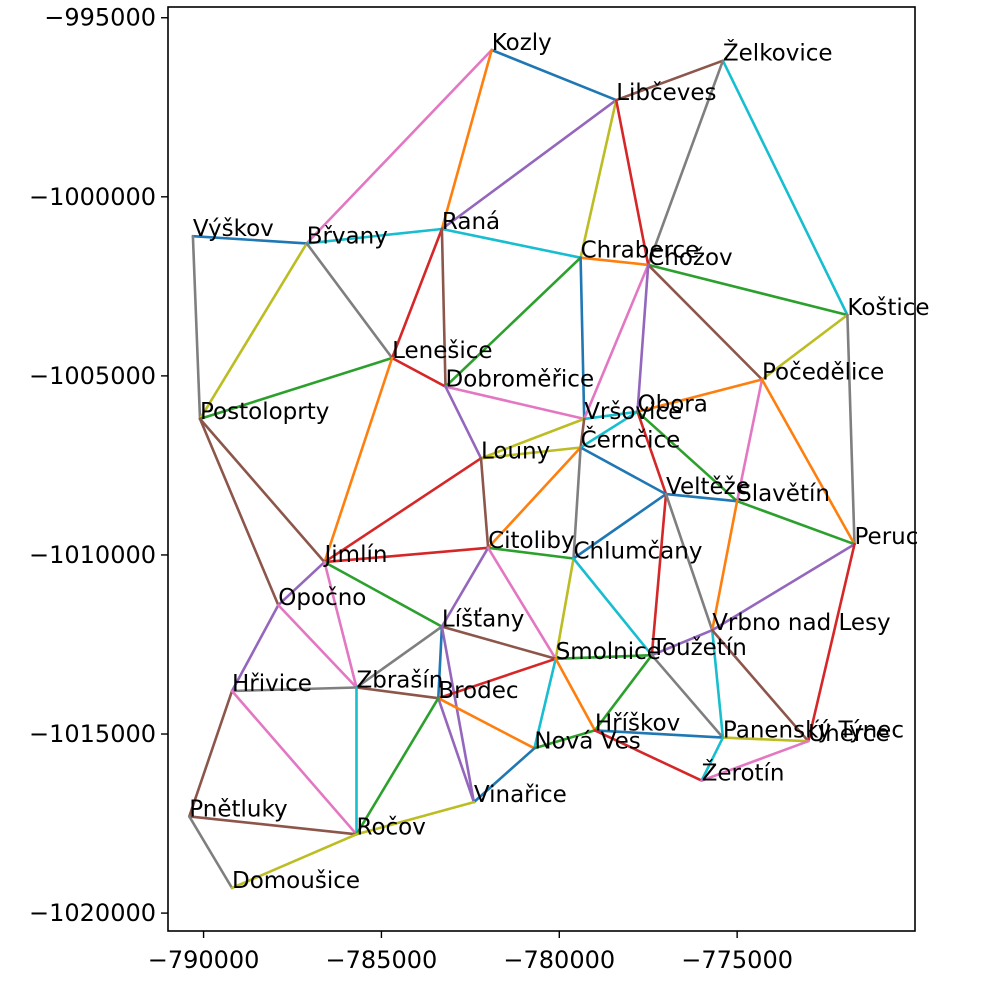 Image resolution: width=991 pixels, height=987 pixels. What do you see at coordinates (358, 460) in the screenshot?
I see `edge-lenesice-jimlin` at bounding box center [358, 460].